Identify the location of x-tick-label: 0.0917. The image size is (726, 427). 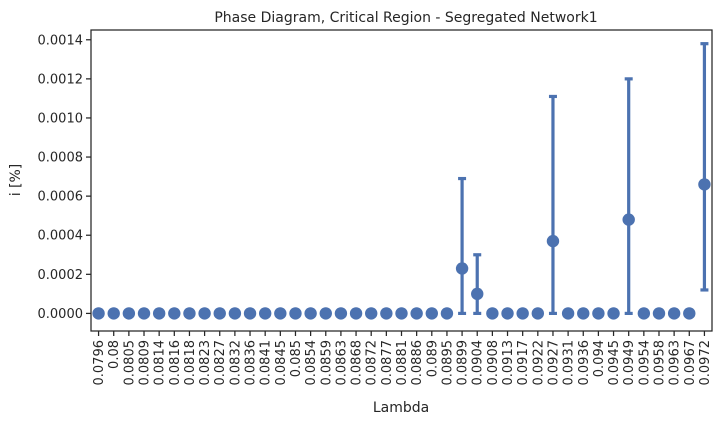
(523, 363).